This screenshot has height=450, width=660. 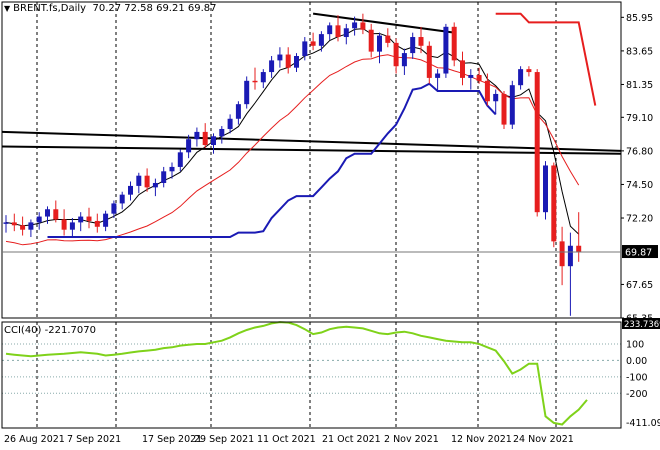 I want to click on cci-max-box, so click(x=641, y=323).